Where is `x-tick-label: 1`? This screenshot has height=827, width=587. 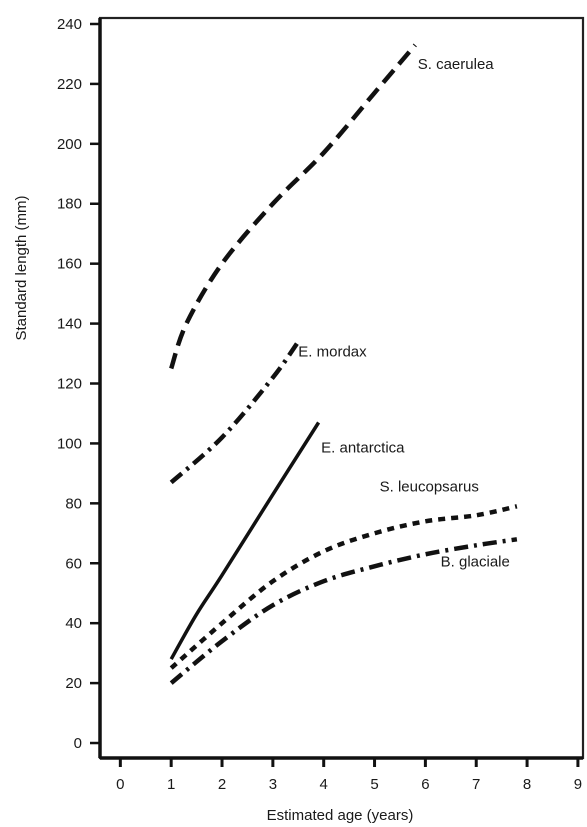 x-tick-label: 1 is located at coordinates (171, 784).